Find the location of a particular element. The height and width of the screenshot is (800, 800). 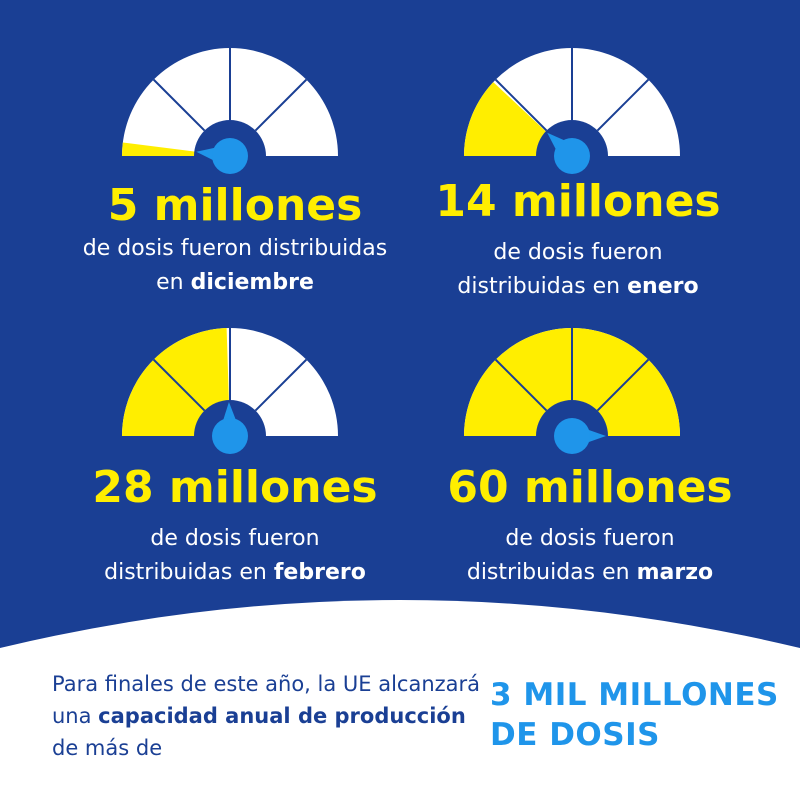

month-january: enero is located at coordinates (663, 286).